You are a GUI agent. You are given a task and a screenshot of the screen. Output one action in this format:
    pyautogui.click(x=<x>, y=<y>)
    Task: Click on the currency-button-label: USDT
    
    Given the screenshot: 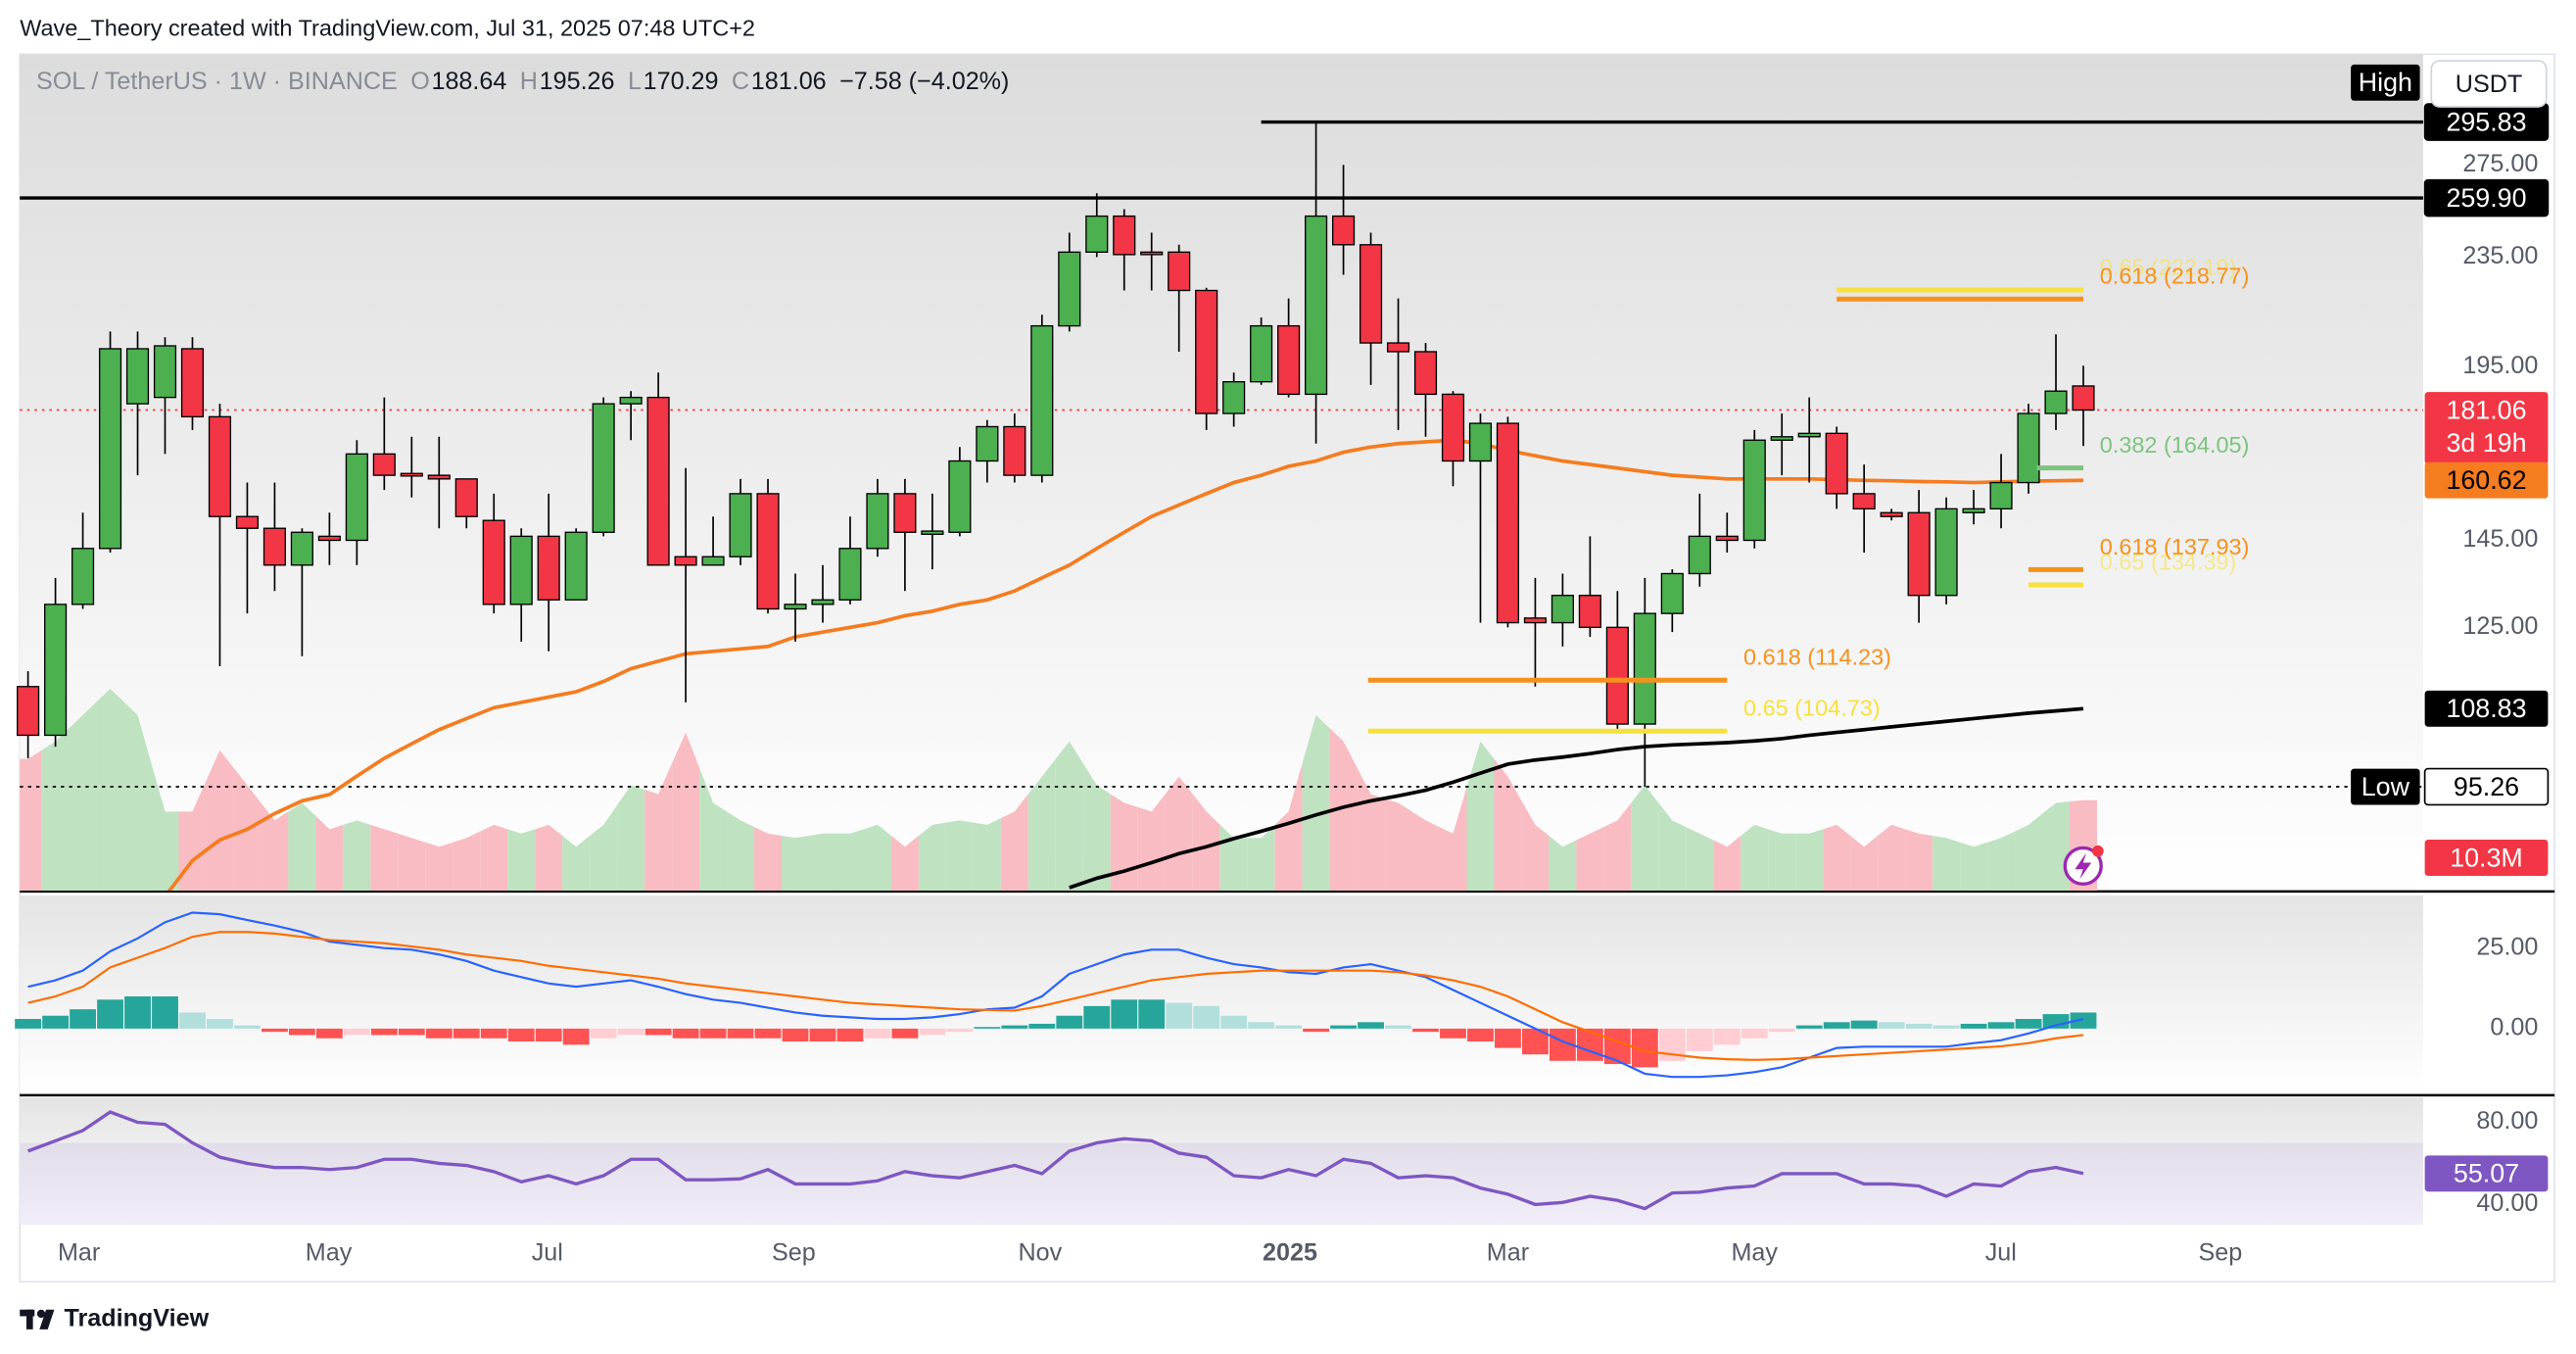 What is the action you would take?
    pyautogui.click(x=2489, y=84)
    